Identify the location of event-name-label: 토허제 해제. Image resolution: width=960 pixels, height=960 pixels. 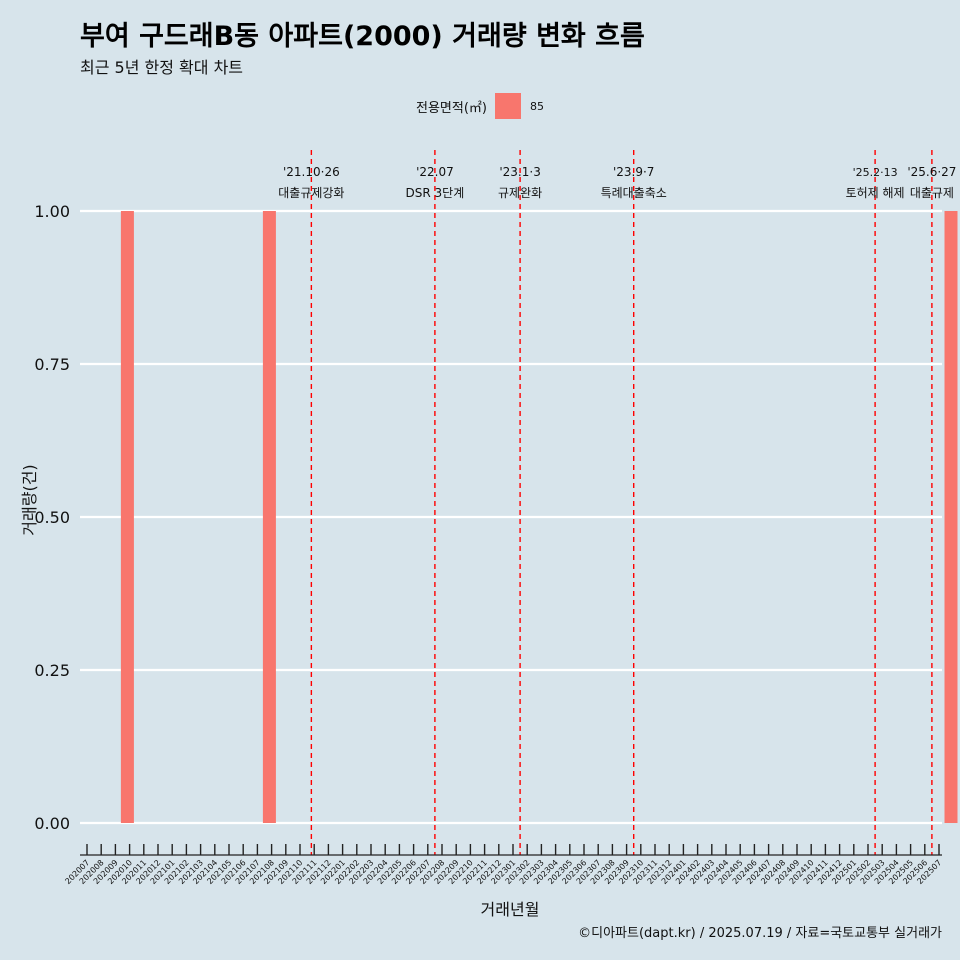
(875, 193).